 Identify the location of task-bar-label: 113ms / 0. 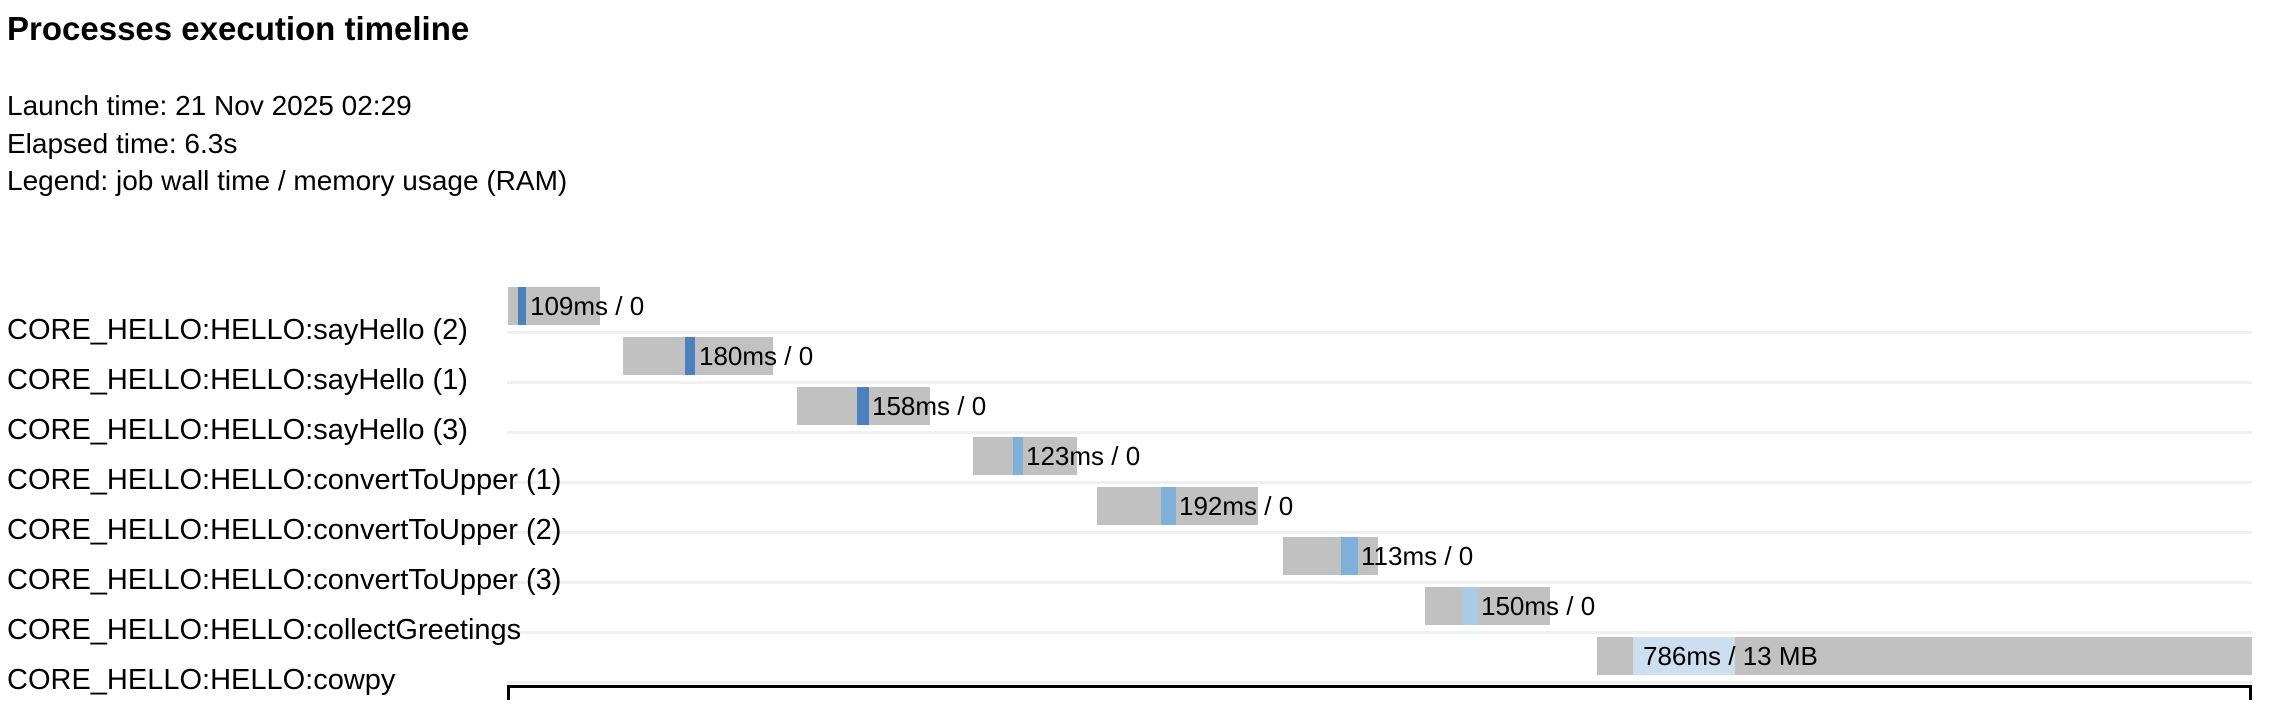
(1417, 556).